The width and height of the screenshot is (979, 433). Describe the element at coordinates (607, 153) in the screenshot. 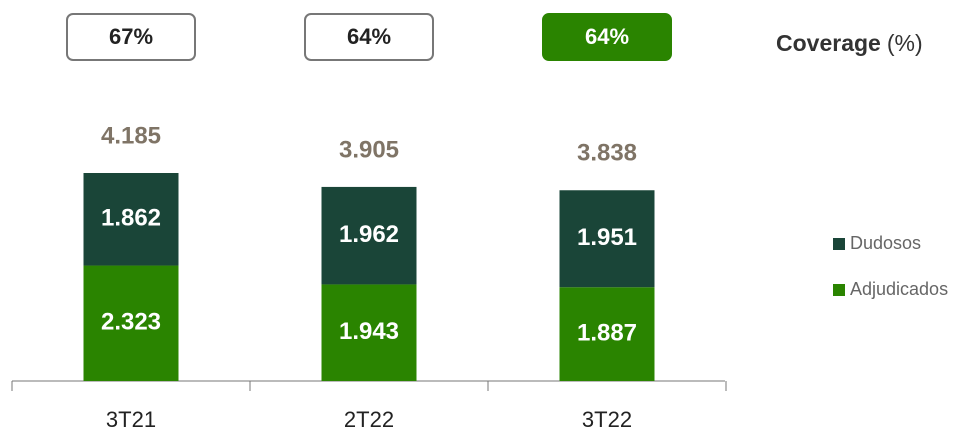

I see `total-label: 3.838` at that location.